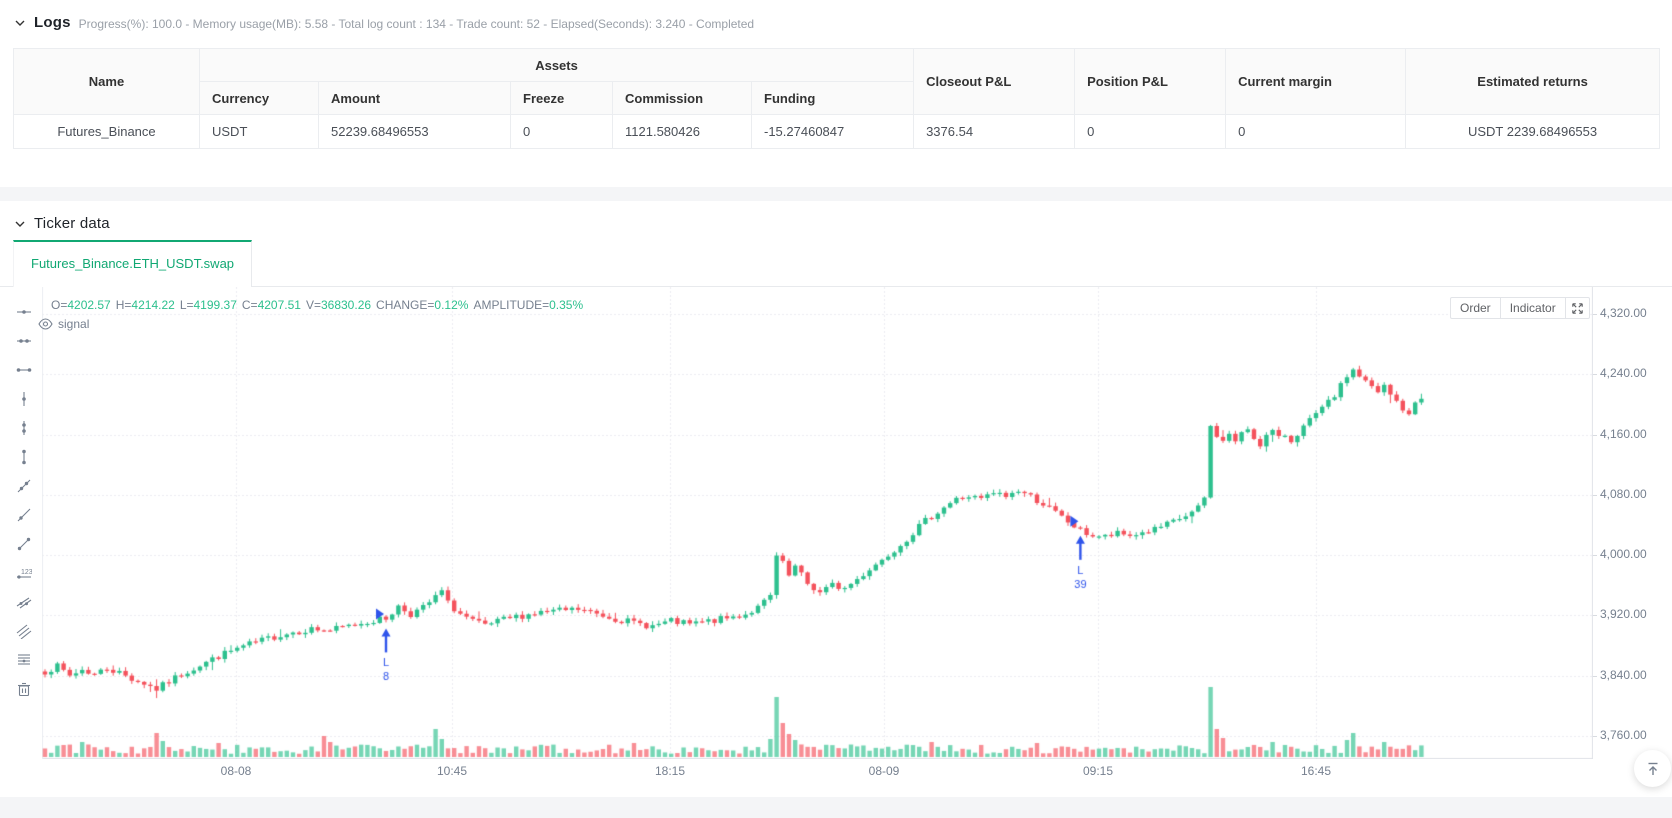  What do you see at coordinates (45, 324) in the screenshot?
I see `eye-icon` at bounding box center [45, 324].